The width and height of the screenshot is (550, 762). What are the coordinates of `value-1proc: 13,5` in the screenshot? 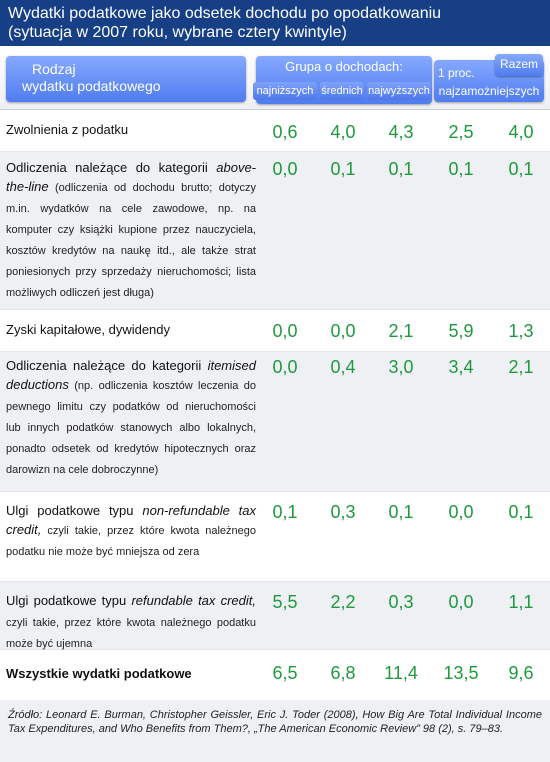 It's located at (461, 673).